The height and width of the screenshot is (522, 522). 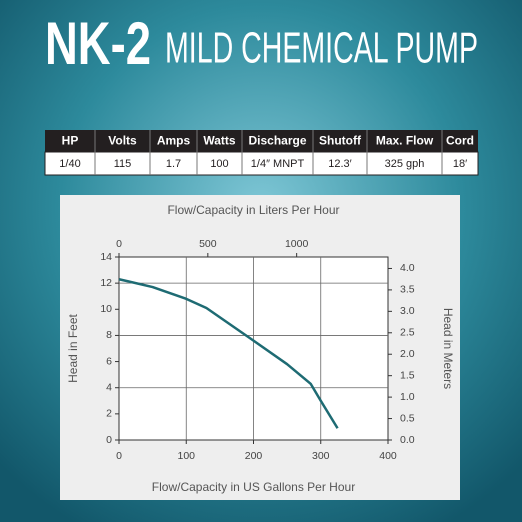 I want to click on x-tick-label: 400, so click(x=388, y=456).